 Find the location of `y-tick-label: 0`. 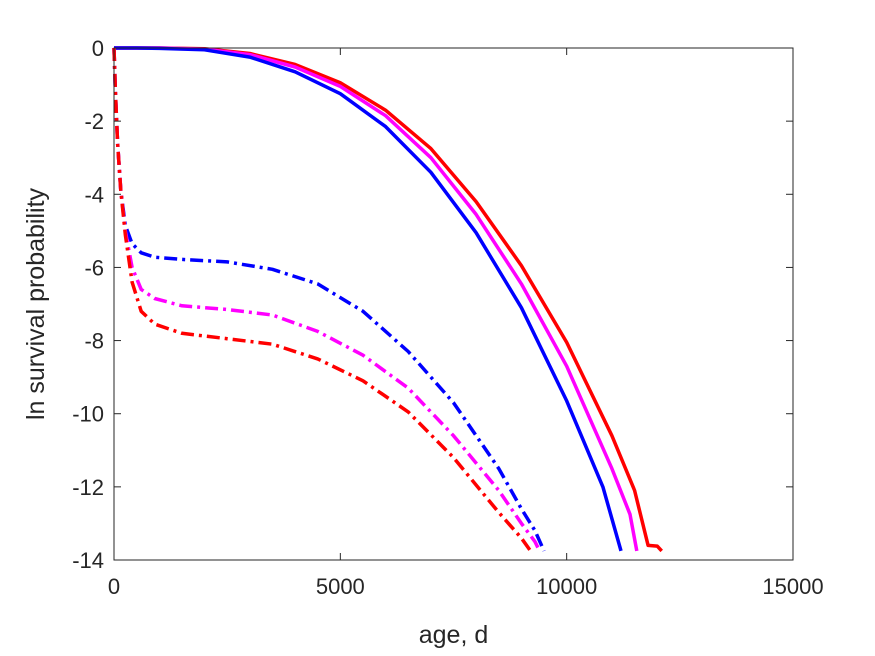

y-tick-label: 0 is located at coordinates (98, 48).